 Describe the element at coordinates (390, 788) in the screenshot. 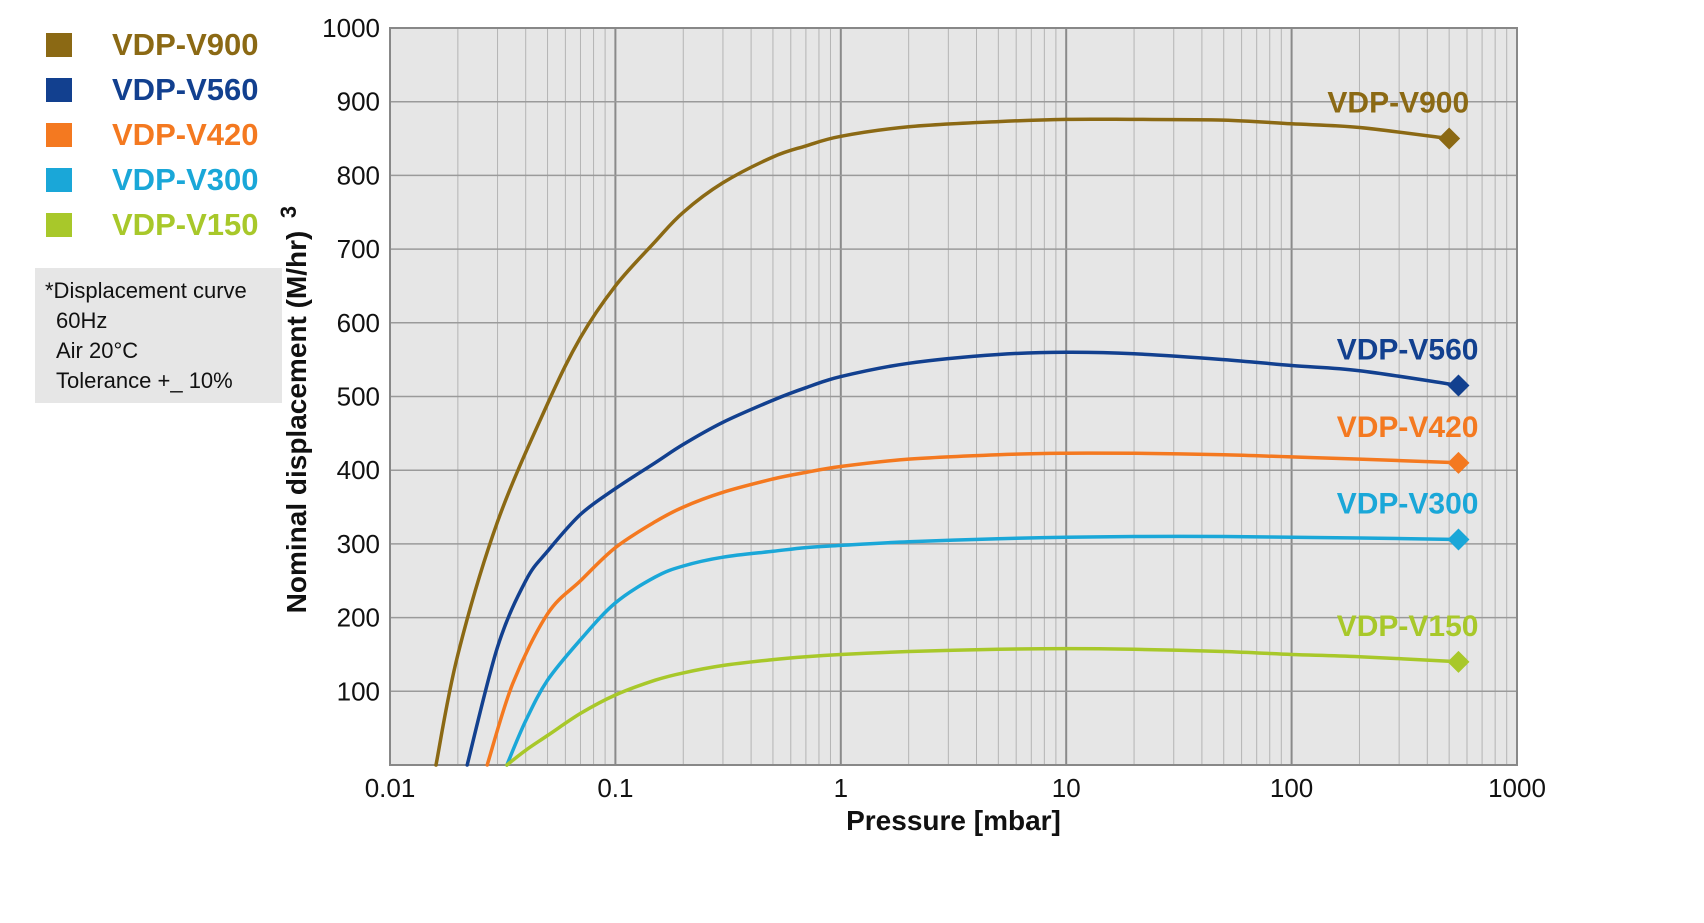

I see `x-tick-label: 0.01` at that location.